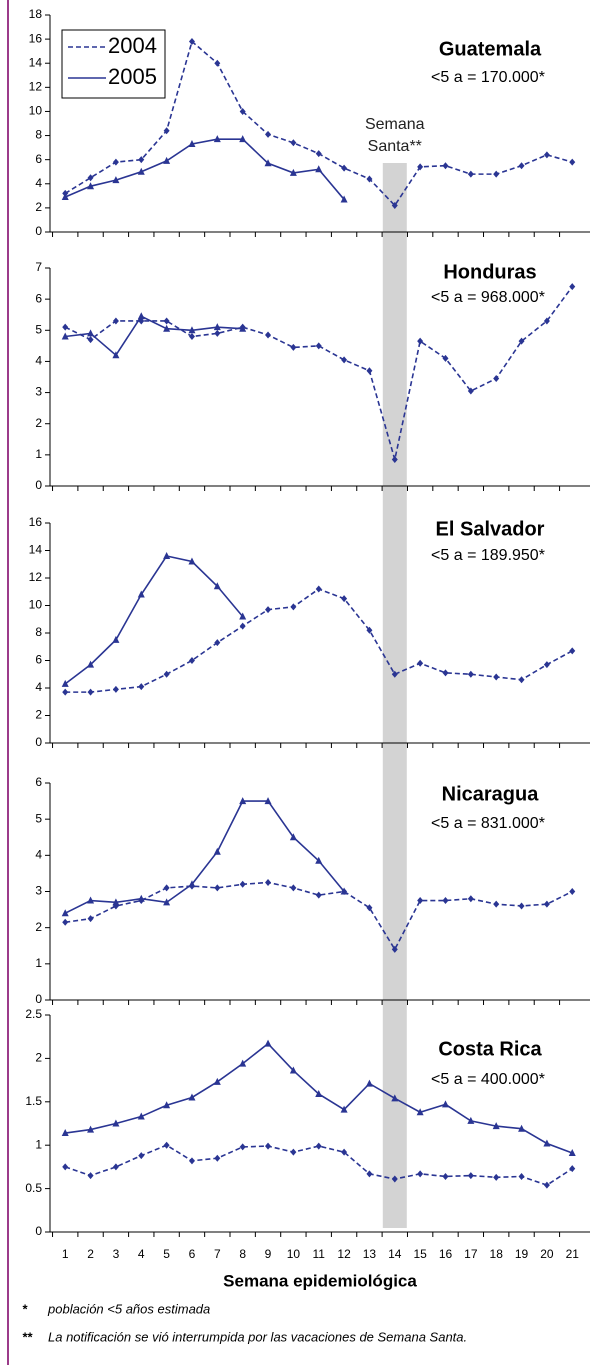 Image resolution: width=610 pixels, height=1365 pixels. What do you see at coordinates (370, 1254) in the screenshot?
I see `x-tick-label: 13` at bounding box center [370, 1254].